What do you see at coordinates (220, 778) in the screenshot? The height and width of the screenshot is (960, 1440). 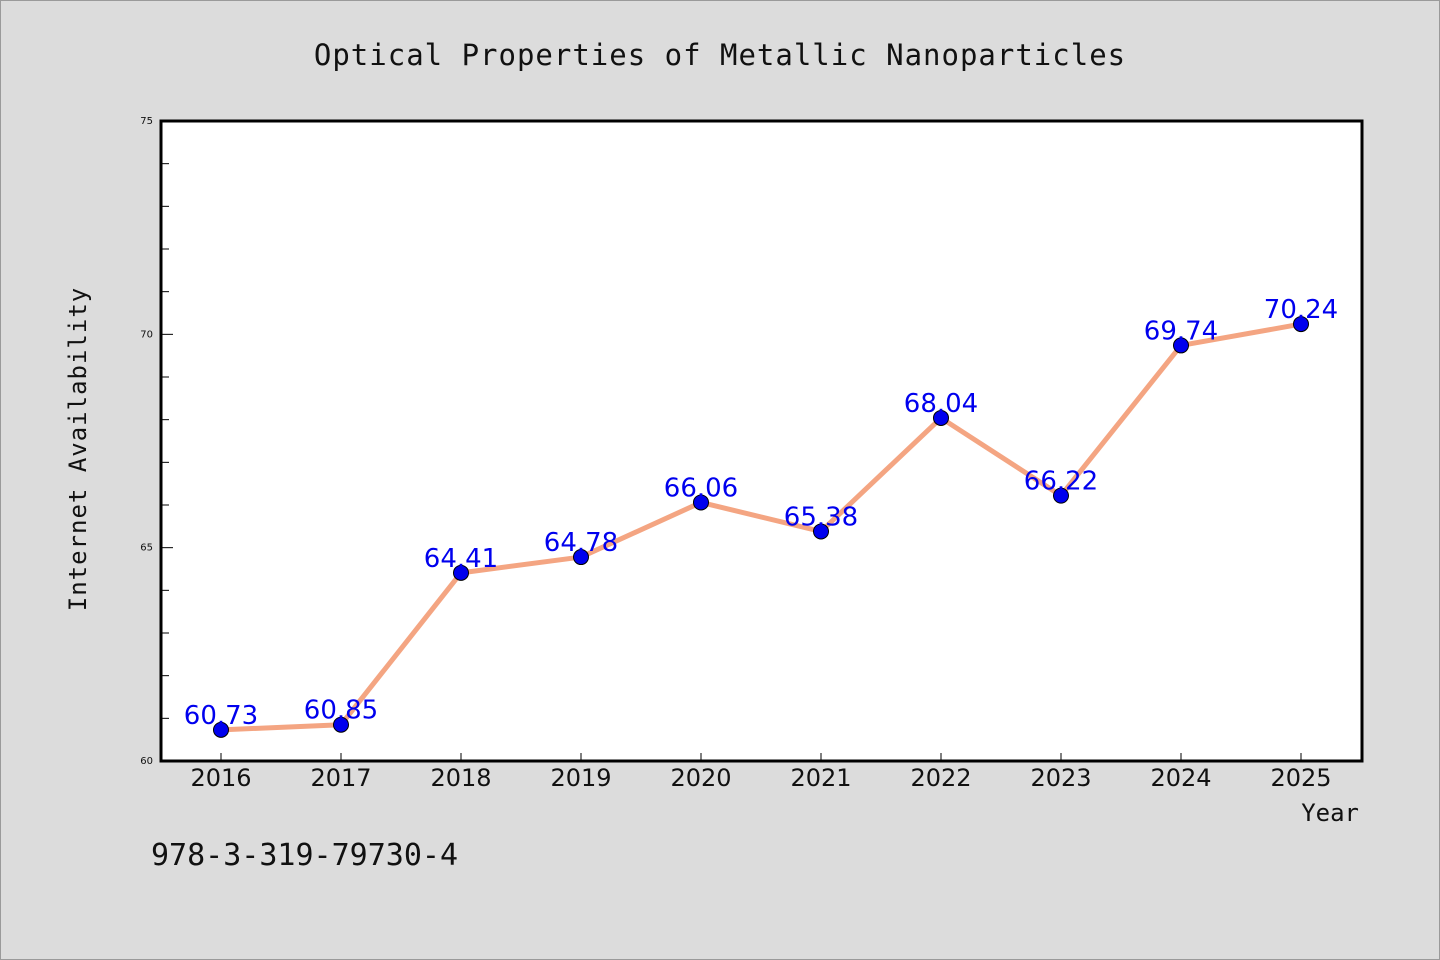 I see `x-tick-label: 2016` at bounding box center [220, 778].